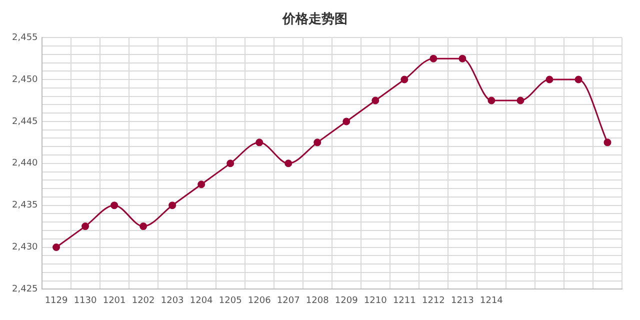 This screenshot has height=320, width=640. What do you see at coordinates (492, 301) in the screenshot?
I see `x-tick-label: 1214` at bounding box center [492, 301].